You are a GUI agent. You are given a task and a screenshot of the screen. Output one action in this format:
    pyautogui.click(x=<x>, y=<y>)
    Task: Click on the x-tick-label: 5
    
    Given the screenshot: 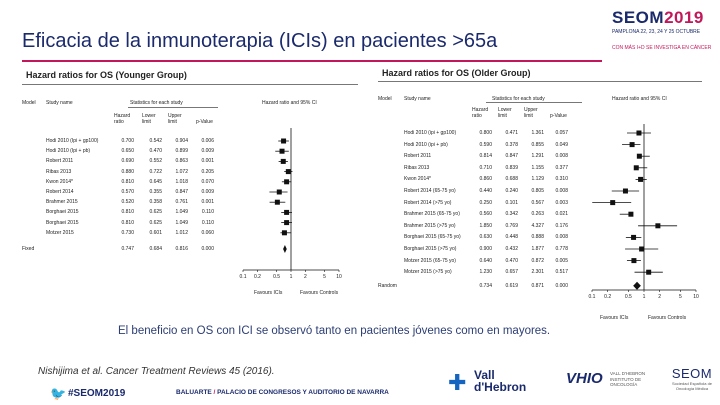 What is the action you would take?
    pyautogui.click(x=680, y=297)
    